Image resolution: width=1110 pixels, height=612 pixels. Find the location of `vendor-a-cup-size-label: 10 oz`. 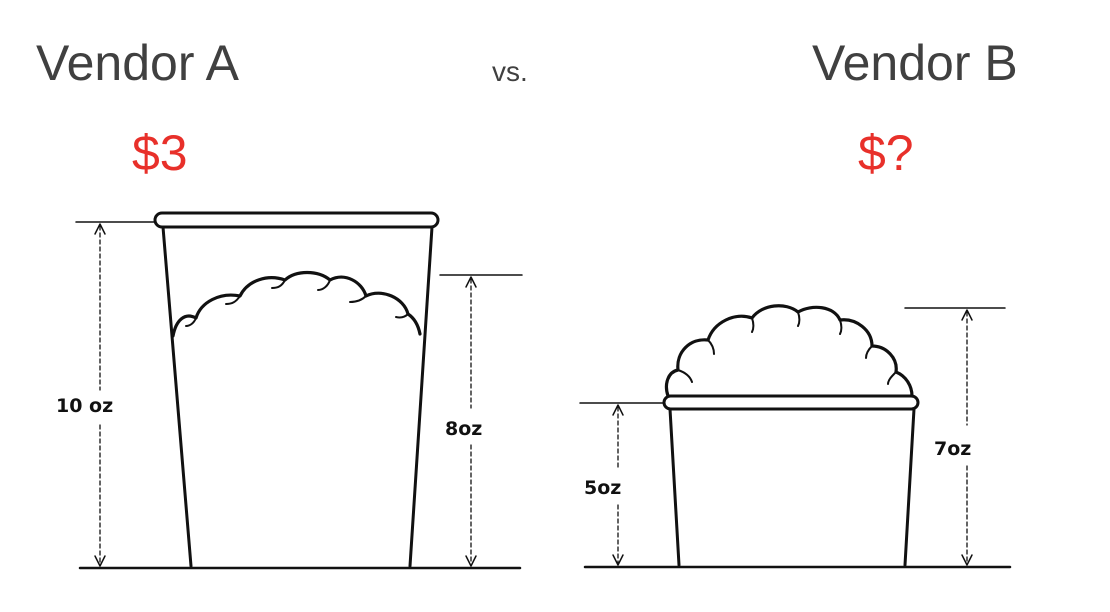

vendor-a-cup-size-label: 10 oz is located at coordinates (84, 406).